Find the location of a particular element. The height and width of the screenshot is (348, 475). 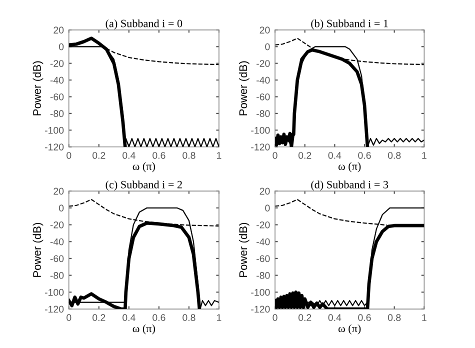

chart-title: (c) Subband i = 2 is located at coordinates (144, 185).